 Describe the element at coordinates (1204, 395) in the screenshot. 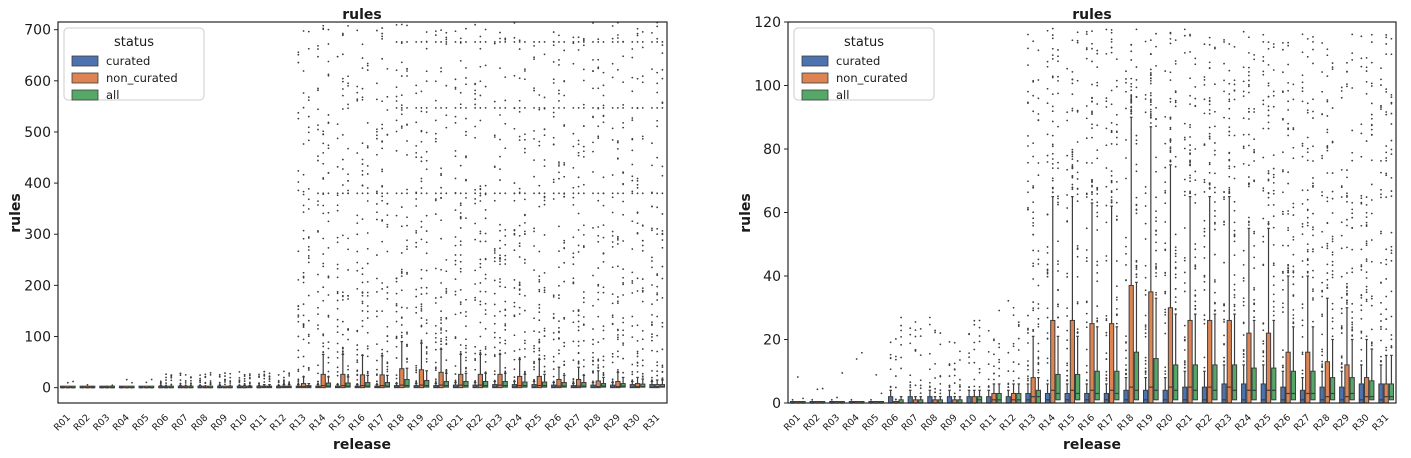

I see `box-curated` at that location.